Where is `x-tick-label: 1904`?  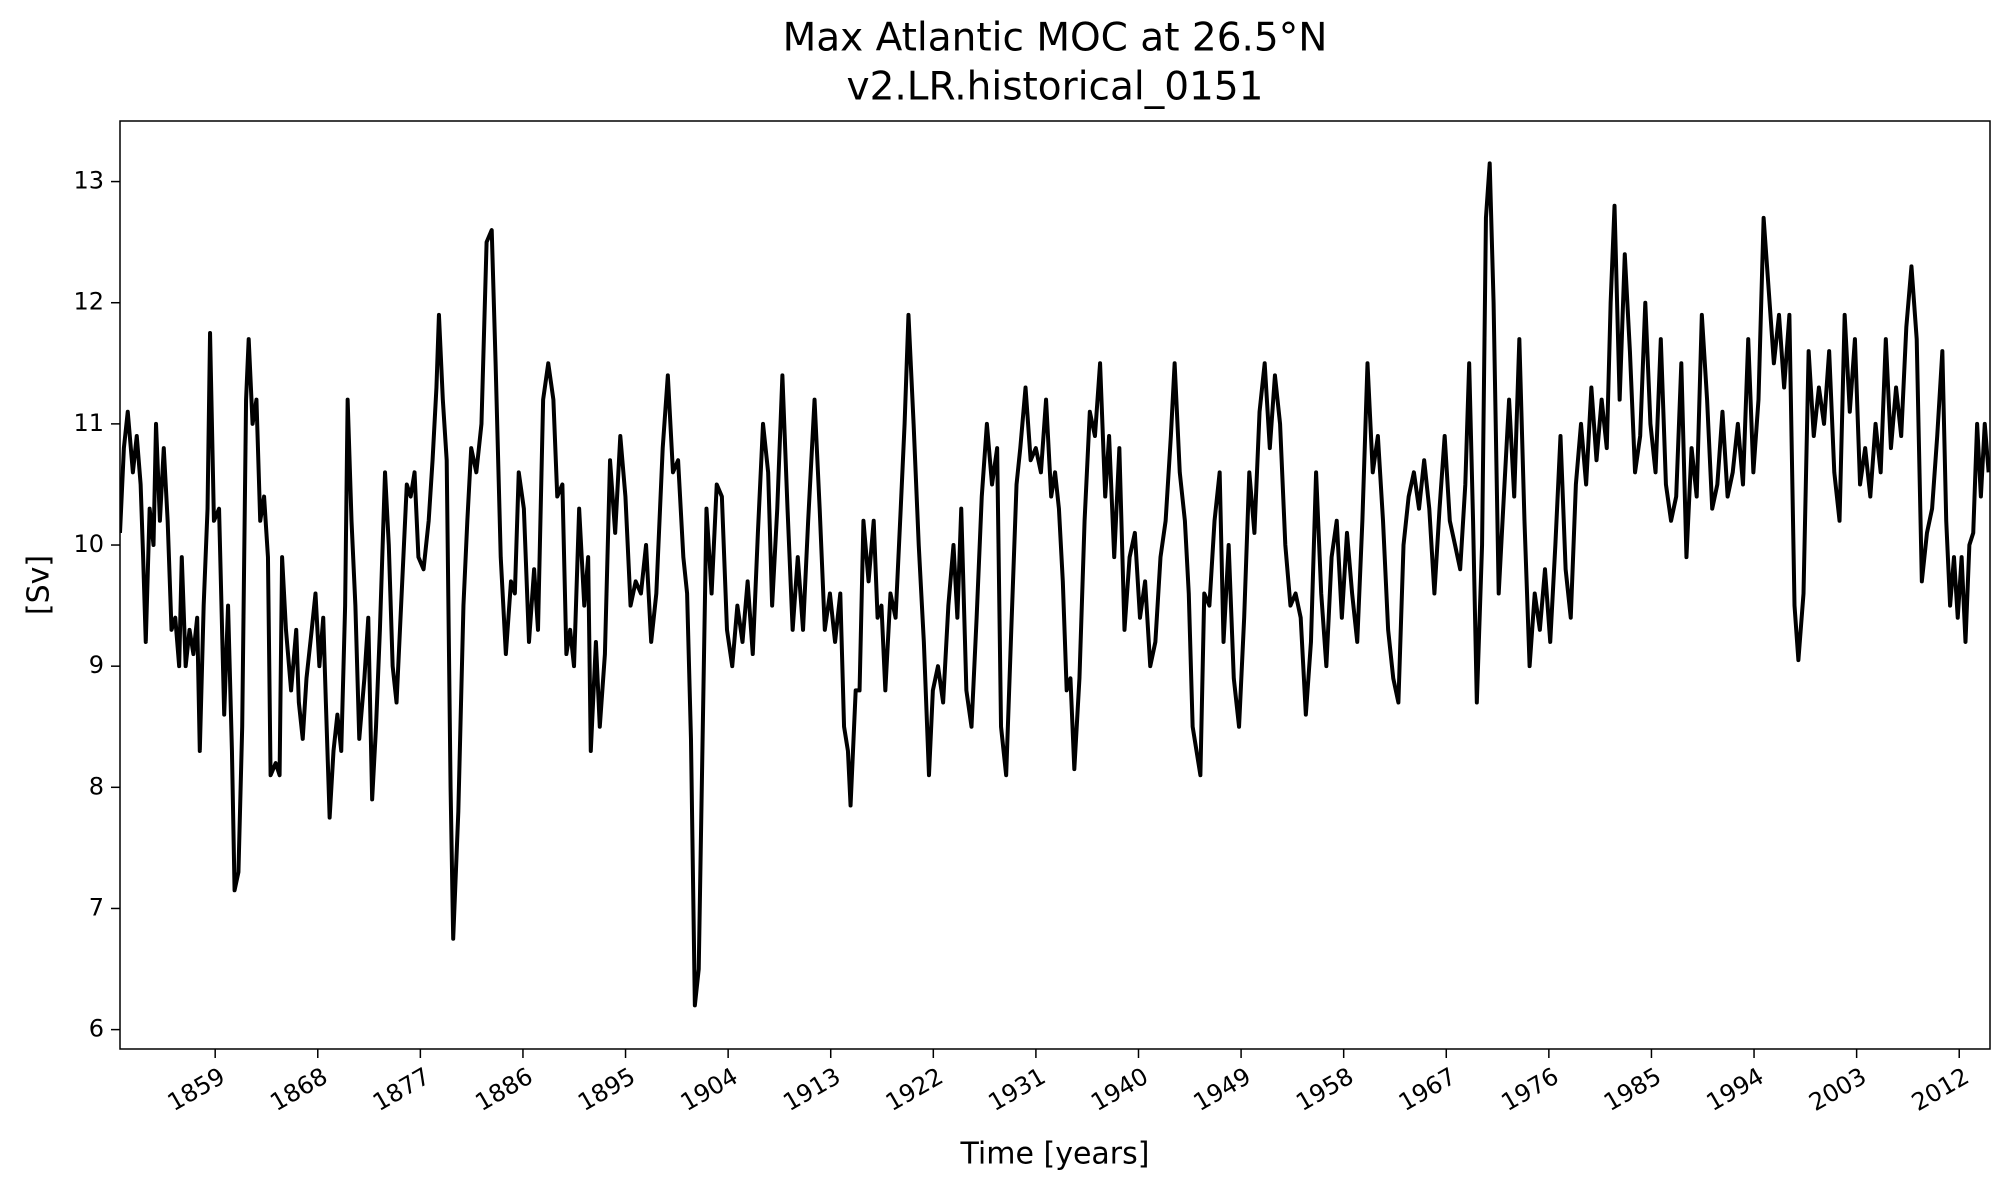
x-tick-label: 1904 is located at coordinates (709, 1089).